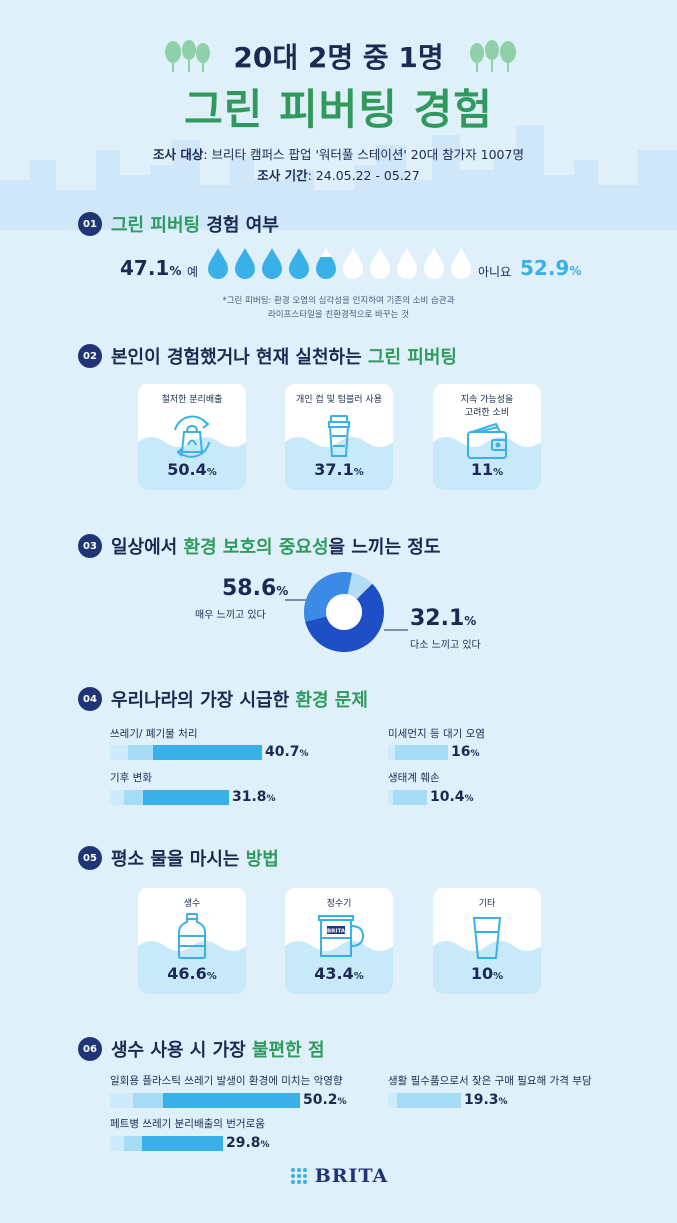 The image size is (677, 1223). What do you see at coordinates (339, 263) in the screenshot?
I see `water-drop-pictogram` at bounding box center [339, 263].